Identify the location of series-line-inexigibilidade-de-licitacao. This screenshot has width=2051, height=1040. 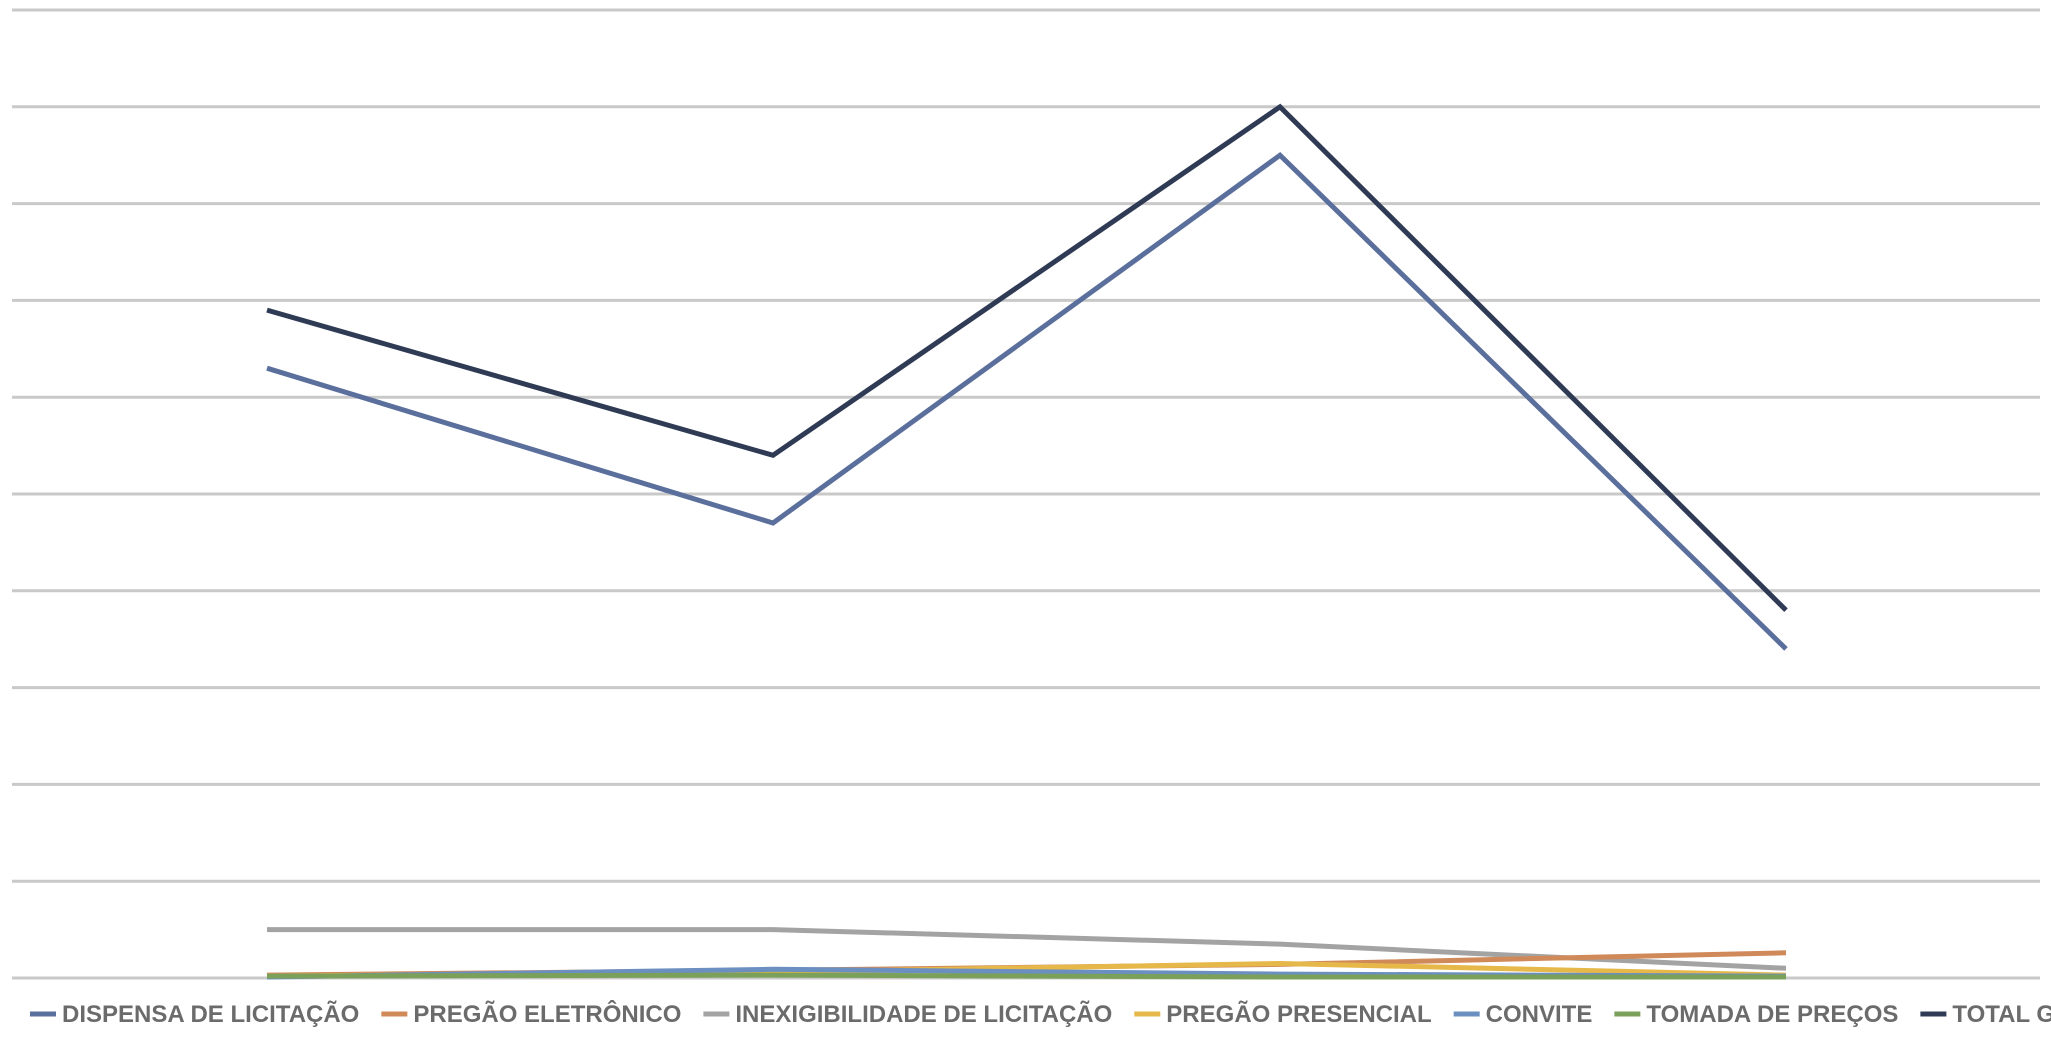
(1027, 949).